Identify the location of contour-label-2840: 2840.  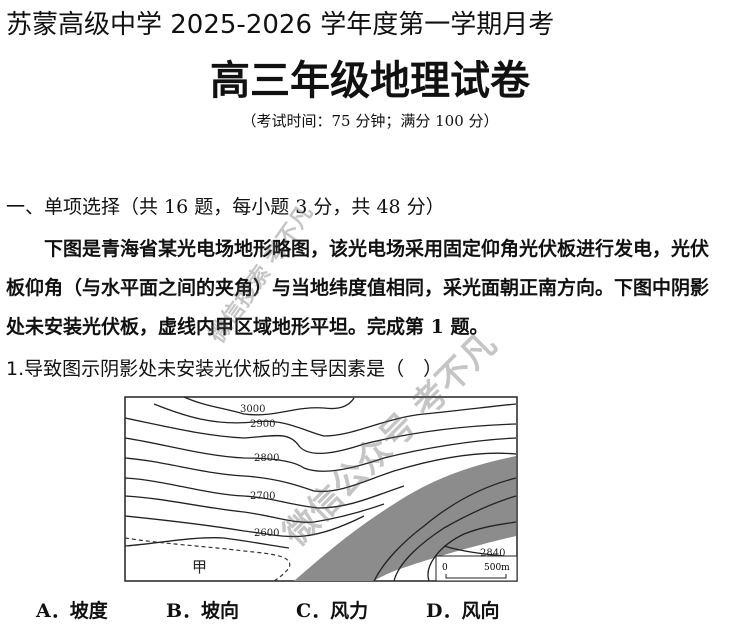
(492, 553).